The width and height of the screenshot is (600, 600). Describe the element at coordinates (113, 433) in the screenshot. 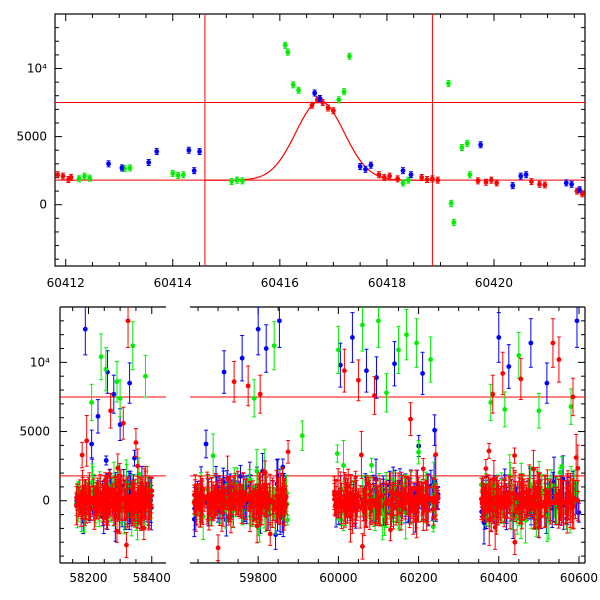

I see `bottom-plot-area-left` at that location.